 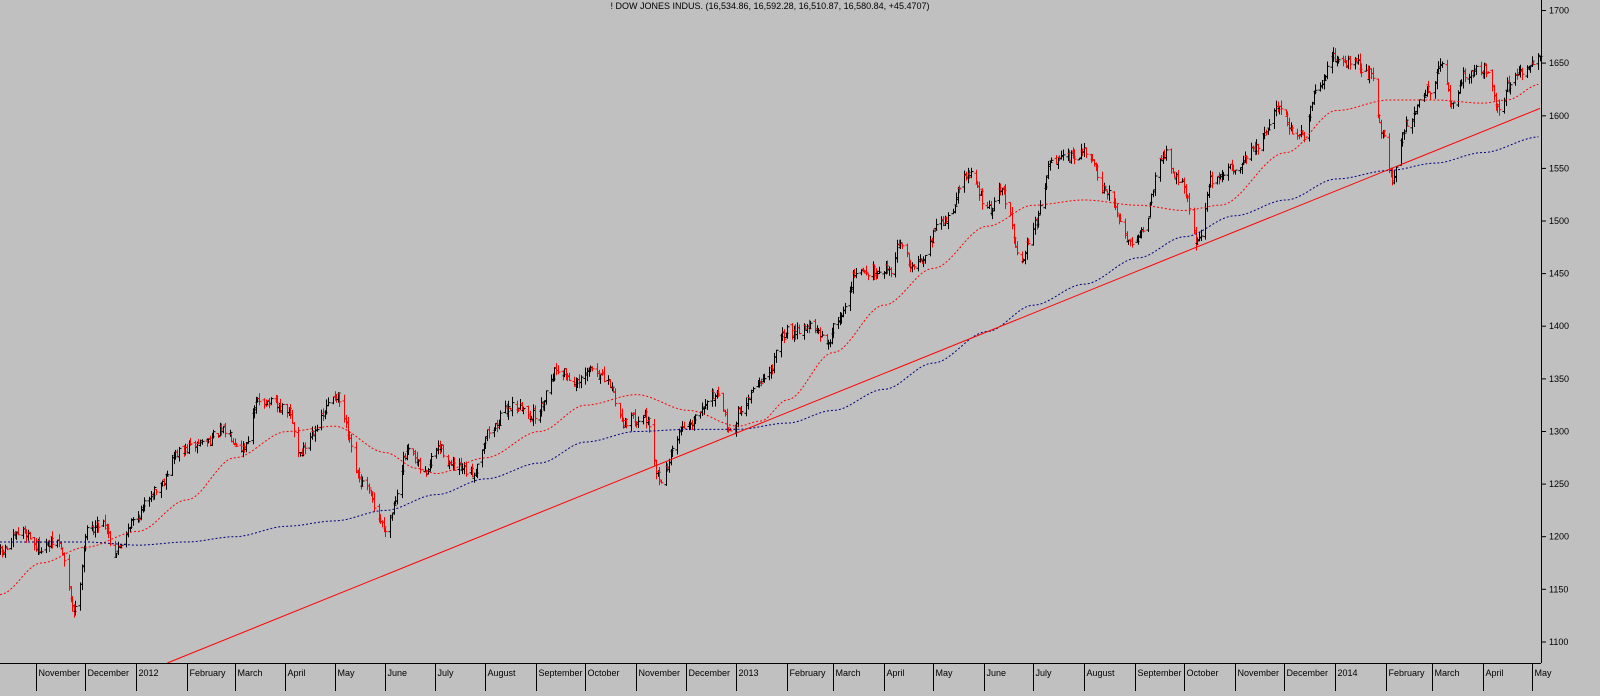 What do you see at coordinates (1558, 589) in the screenshot?
I see `y-tick-label: 1150` at bounding box center [1558, 589].